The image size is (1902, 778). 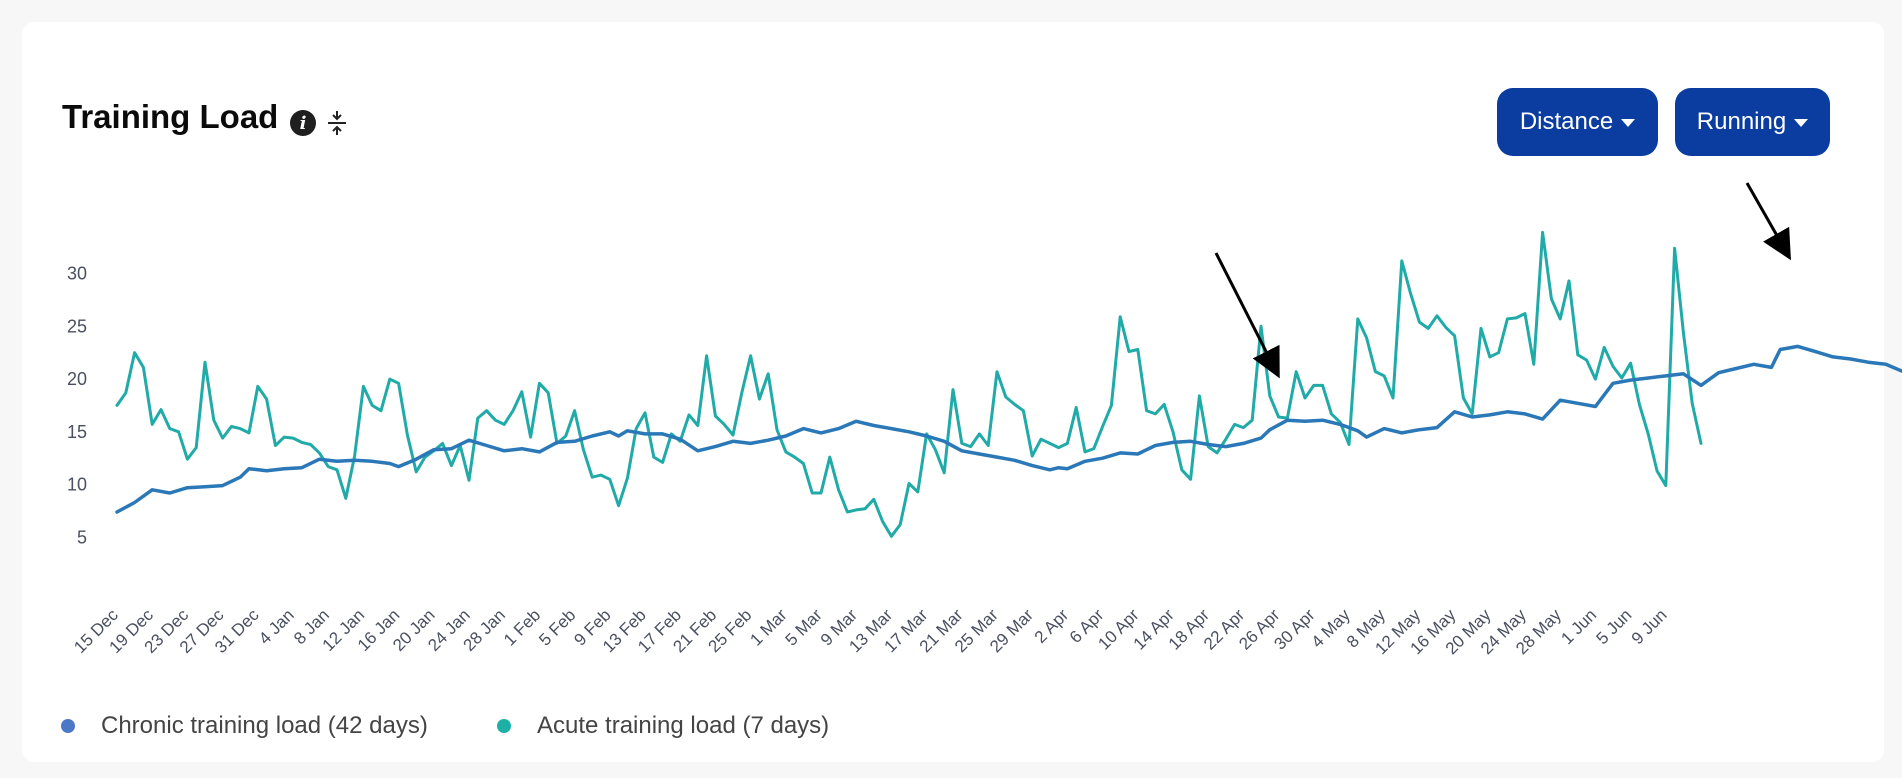 I want to click on x-tick-label: 9 Jun, so click(x=1649, y=626).